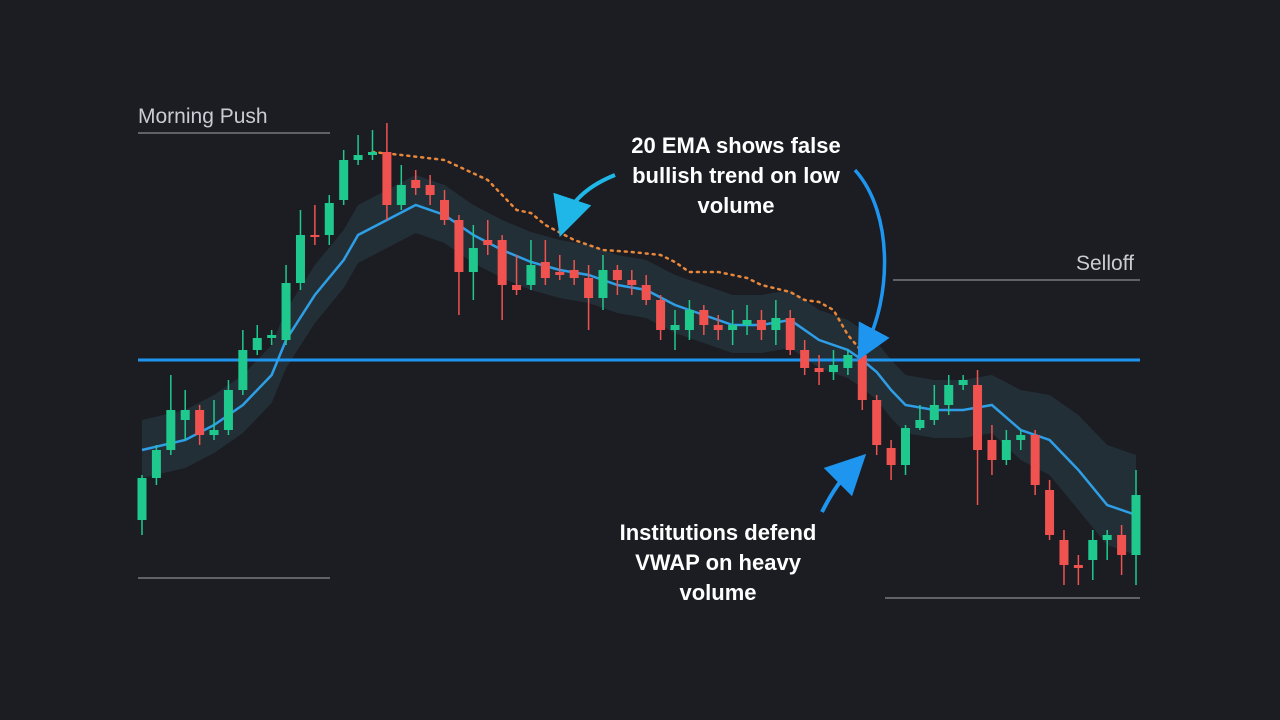 Image resolution: width=1280 pixels, height=720 pixels. I want to click on level-label: Morning Push, so click(203, 116).